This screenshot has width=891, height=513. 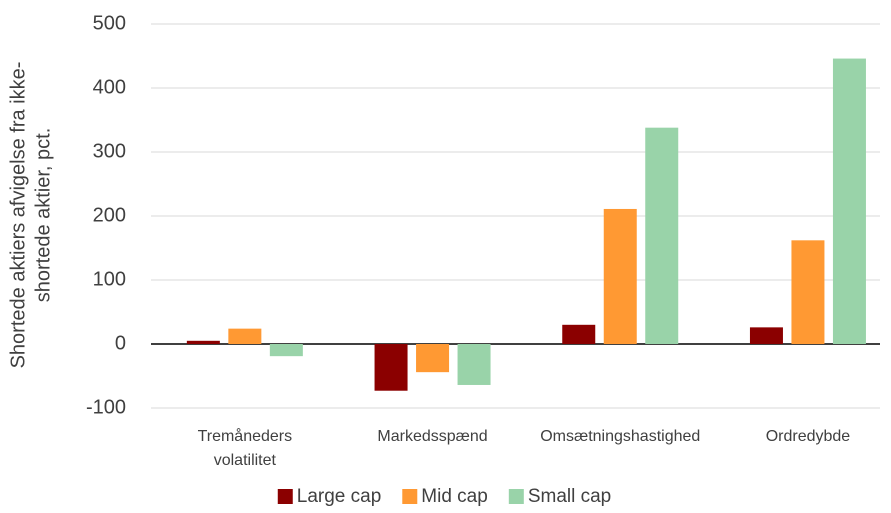 What do you see at coordinates (109, 151) in the screenshot?
I see `y-tick-label: 300` at bounding box center [109, 151].